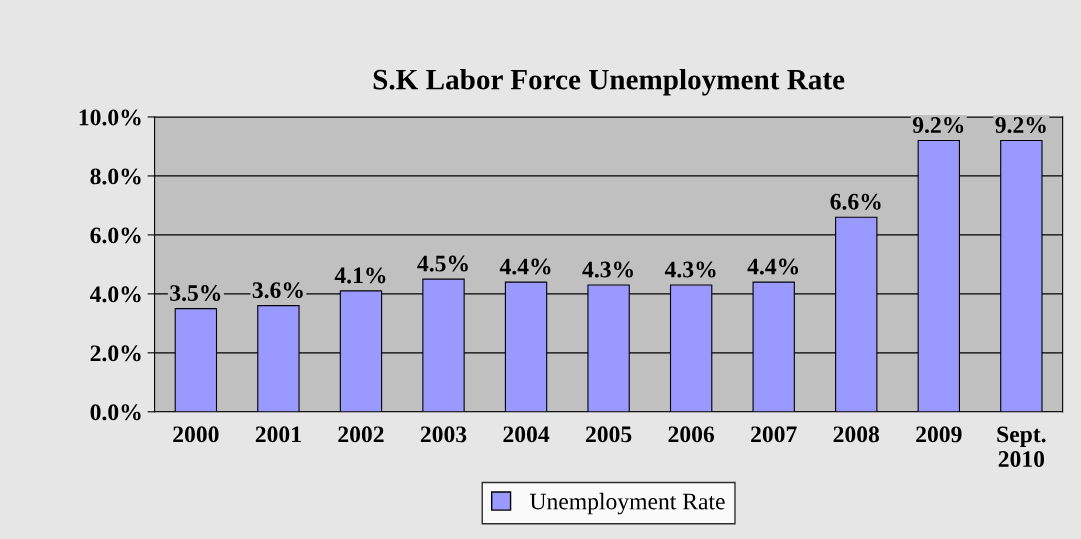  Describe the element at coordinates (1021, 446) in the screenshot. I see `x-tick-label: Sept. 2010` at that location.